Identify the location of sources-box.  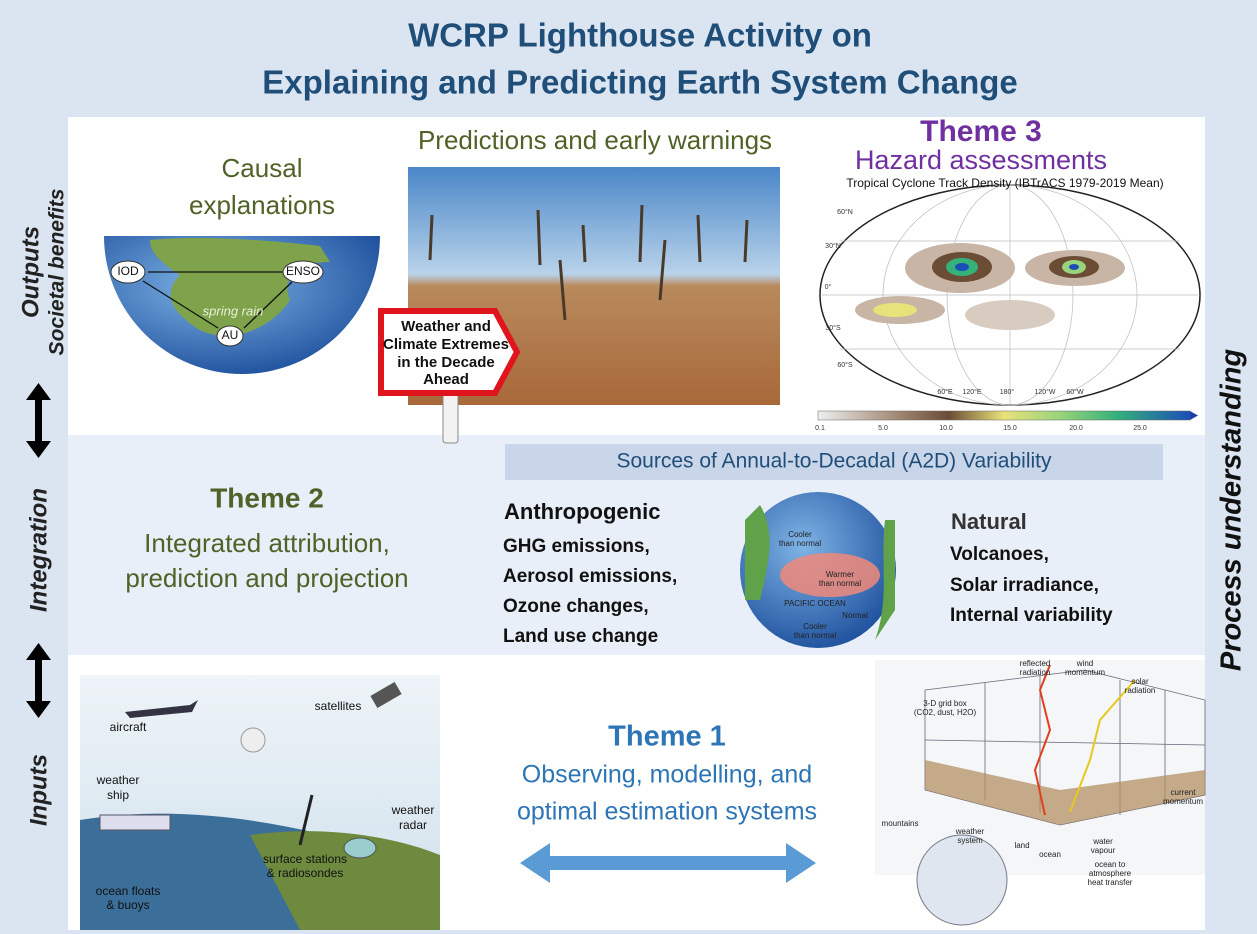
(834, 462).